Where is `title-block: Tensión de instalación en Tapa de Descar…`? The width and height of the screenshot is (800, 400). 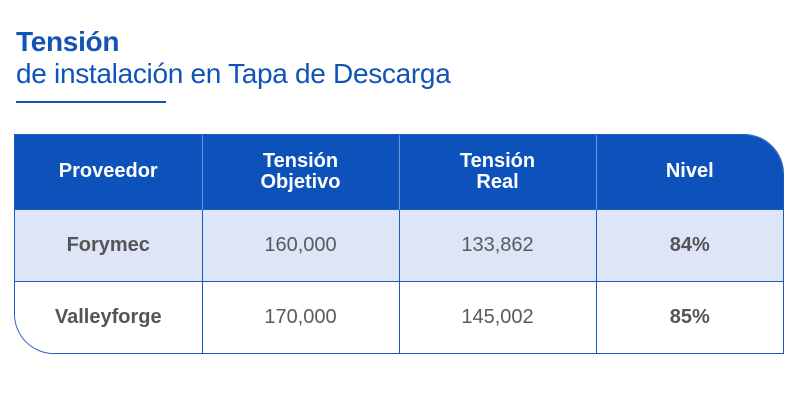 title-block: Tensión de instalación en Tapa de Descar… is located at coordinates (233, 58).